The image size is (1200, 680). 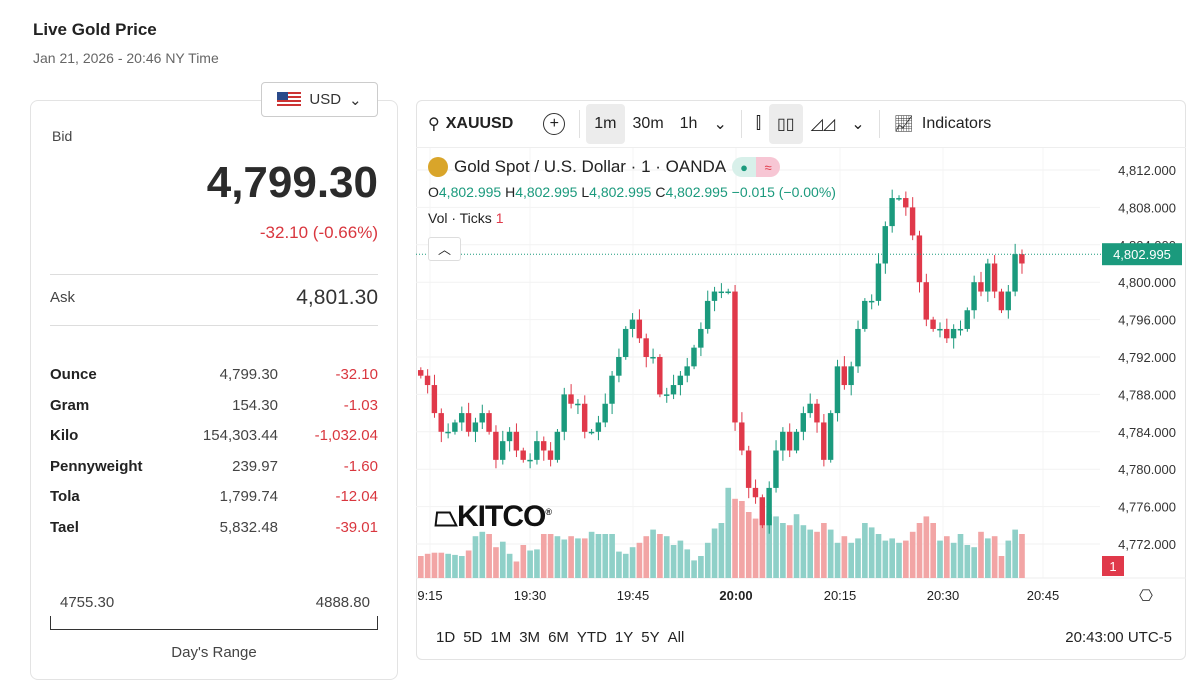 What do you see at coordinates (546, 192) in the screenshot?
I see `high-value: 4,802.995` at bounding box center [546, 192].